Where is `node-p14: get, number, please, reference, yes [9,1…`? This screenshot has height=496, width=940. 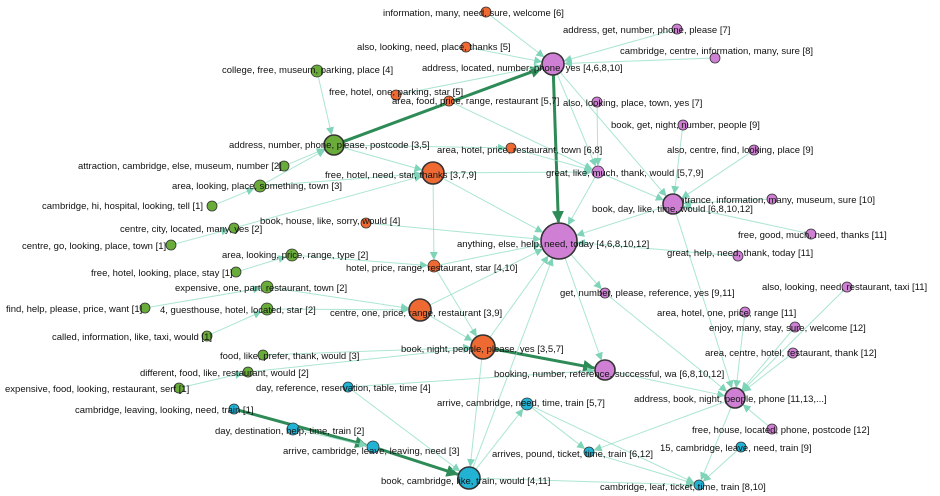
node-p14: get, number, please, reference, yes [9,1… is located at coordinates (647, 293).